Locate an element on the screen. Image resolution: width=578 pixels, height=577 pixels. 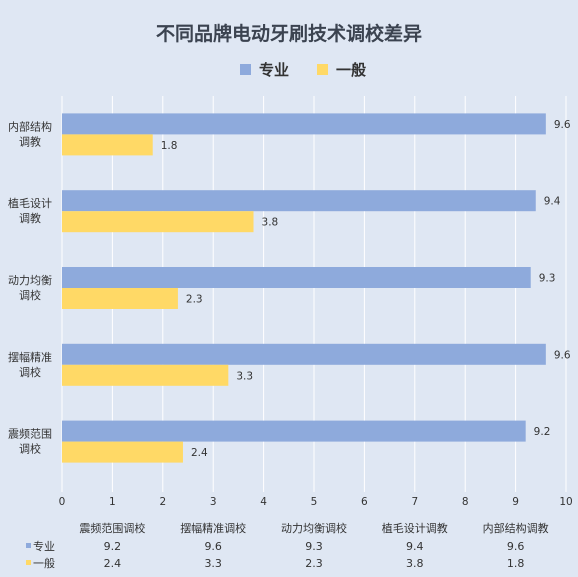
category-label-4: 震频范围调校 is located at coordinates (30, 441).